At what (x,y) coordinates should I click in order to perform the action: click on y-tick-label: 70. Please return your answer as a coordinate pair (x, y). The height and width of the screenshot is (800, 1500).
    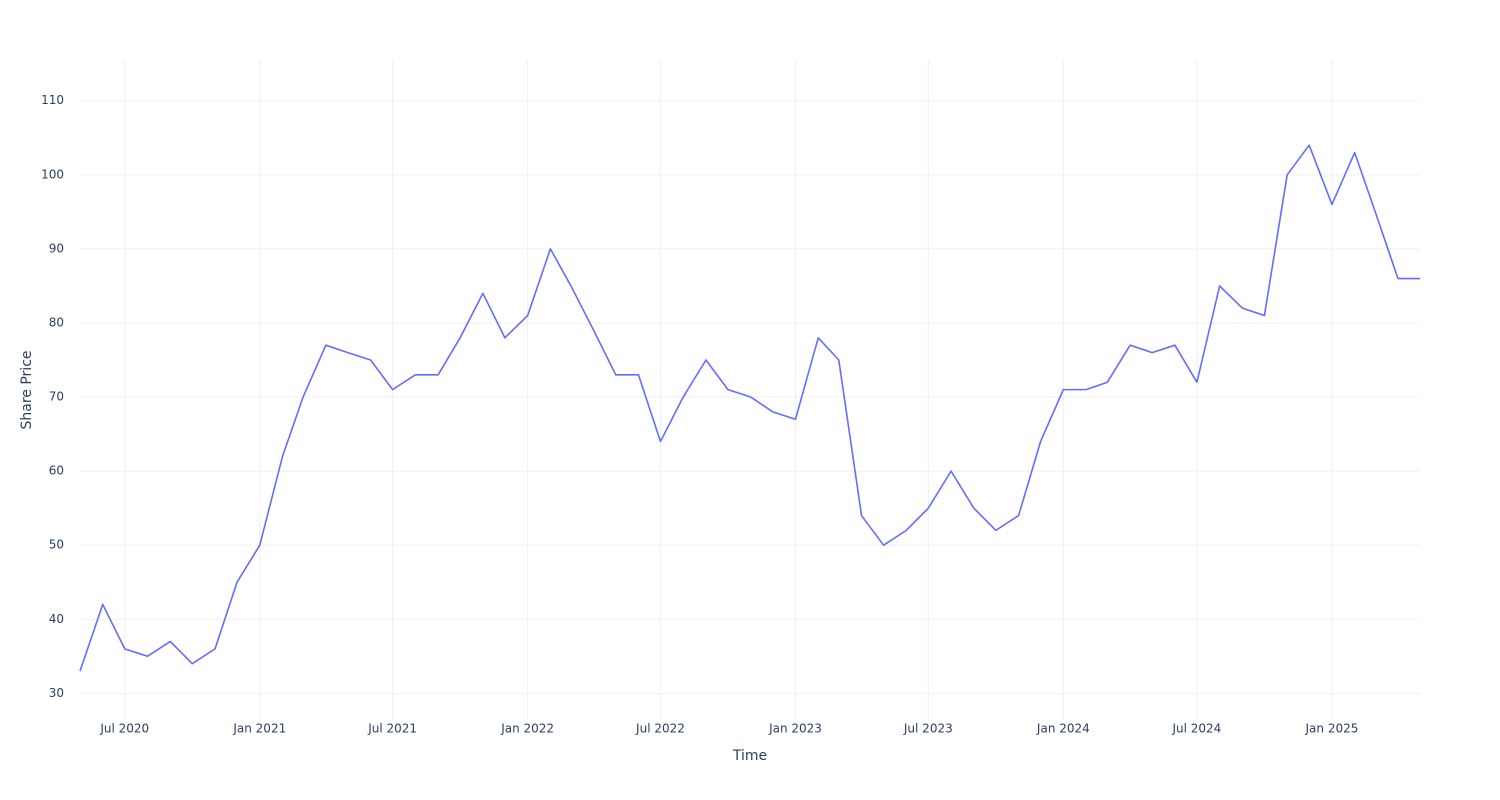
    Looking at the image, I should click on (56, 397).